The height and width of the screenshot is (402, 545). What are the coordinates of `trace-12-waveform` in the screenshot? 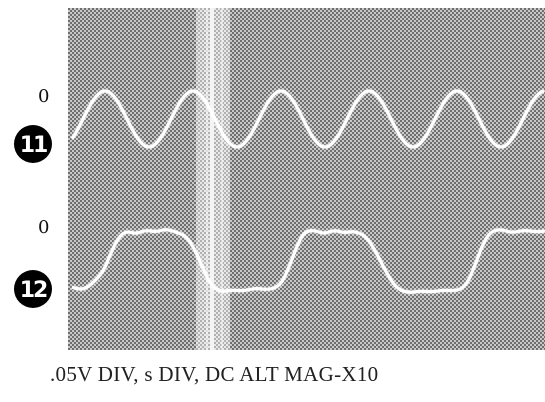 It's located at (308, 261).